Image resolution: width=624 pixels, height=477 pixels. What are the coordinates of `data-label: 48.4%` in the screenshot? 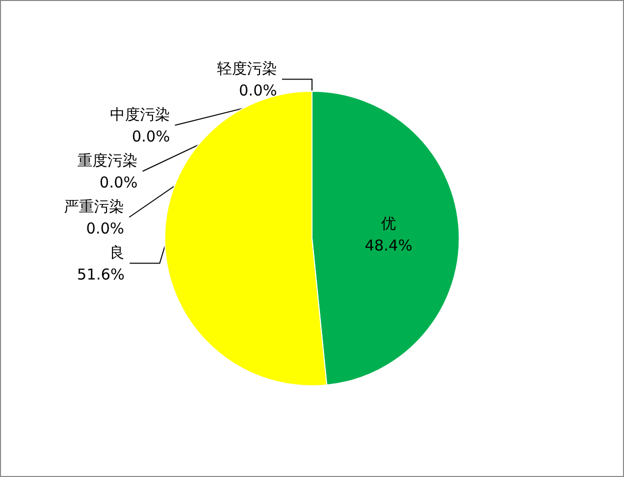 It's located at (388, 245).